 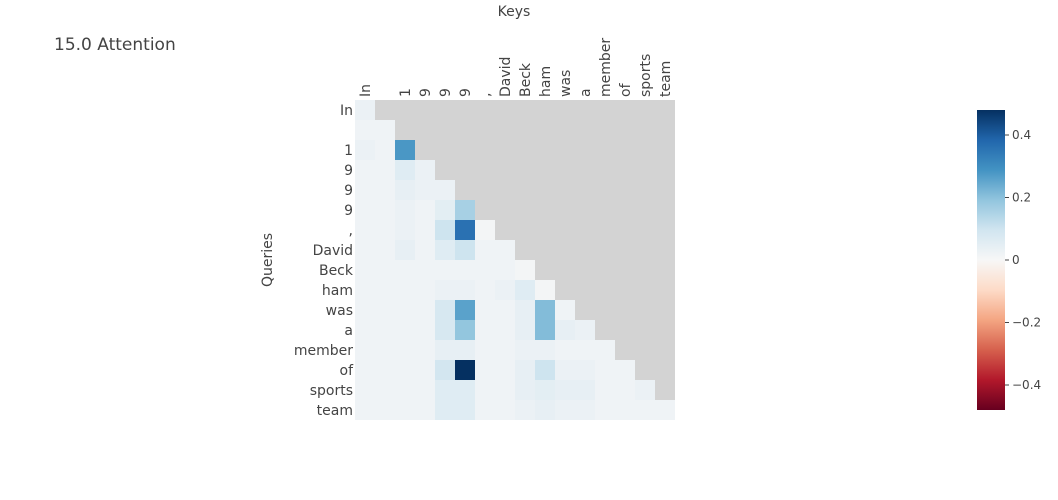 I want to click on y-tick-label: 1, so click(x=348, y=151).